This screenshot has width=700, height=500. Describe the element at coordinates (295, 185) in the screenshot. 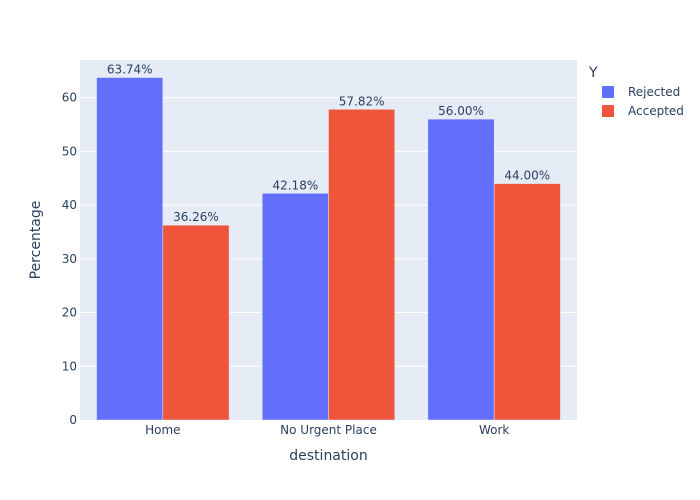

I see `bar-value-label: 42.18%` at that location.